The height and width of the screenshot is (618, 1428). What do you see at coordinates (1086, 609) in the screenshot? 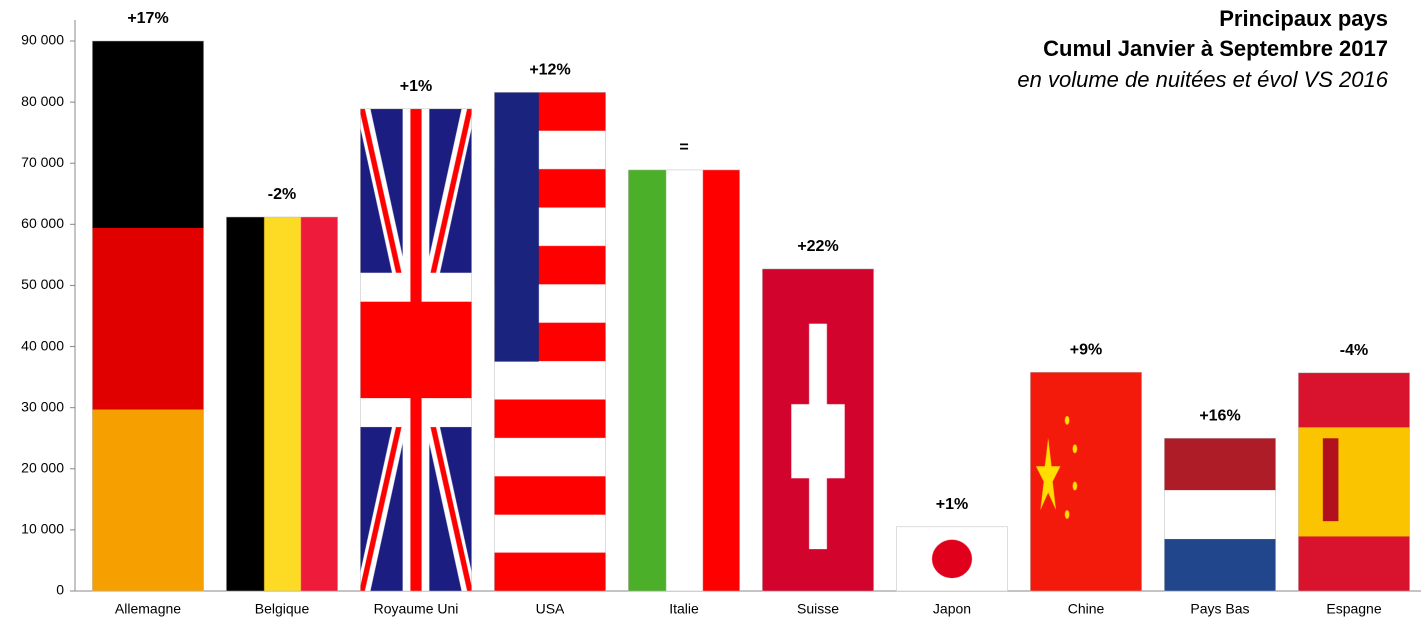
I see `x-tick-label: Chine` at bounding box center [1086, 609].